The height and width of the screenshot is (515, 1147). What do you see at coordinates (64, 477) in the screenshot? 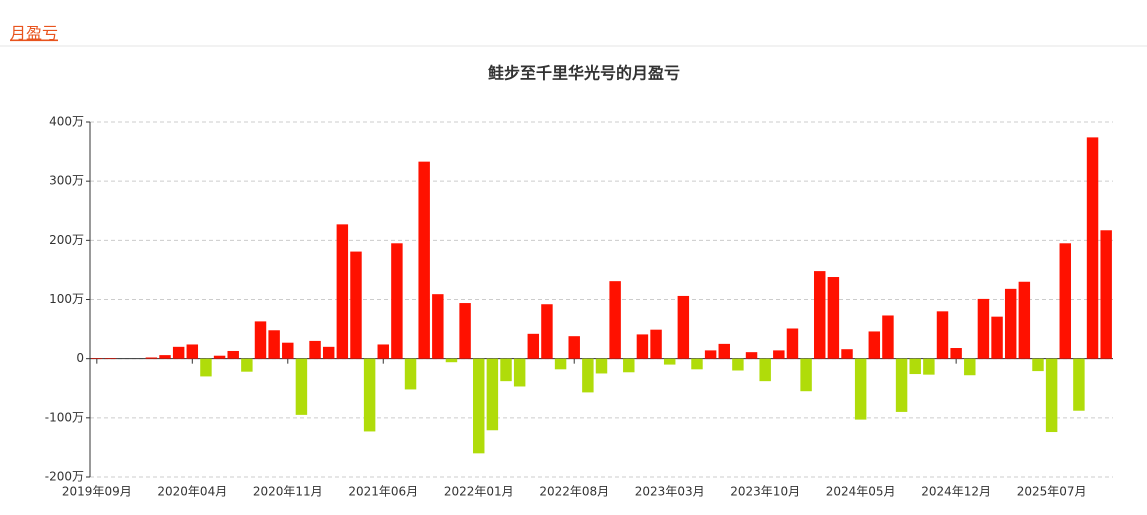
I see `y-tick-label: -200万` at bounding box center [64, 477].